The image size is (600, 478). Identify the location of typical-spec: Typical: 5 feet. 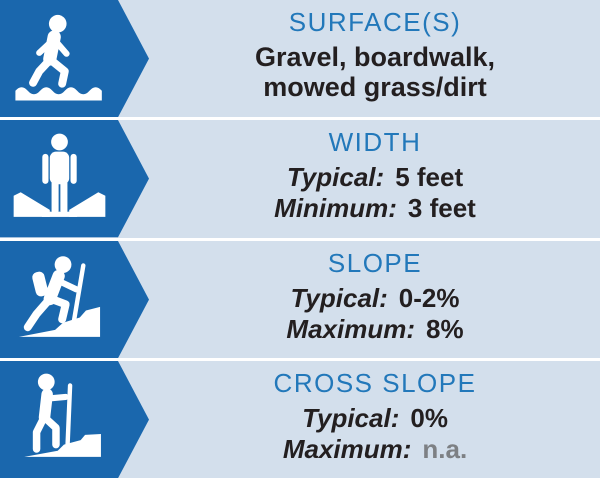
(375, 177).